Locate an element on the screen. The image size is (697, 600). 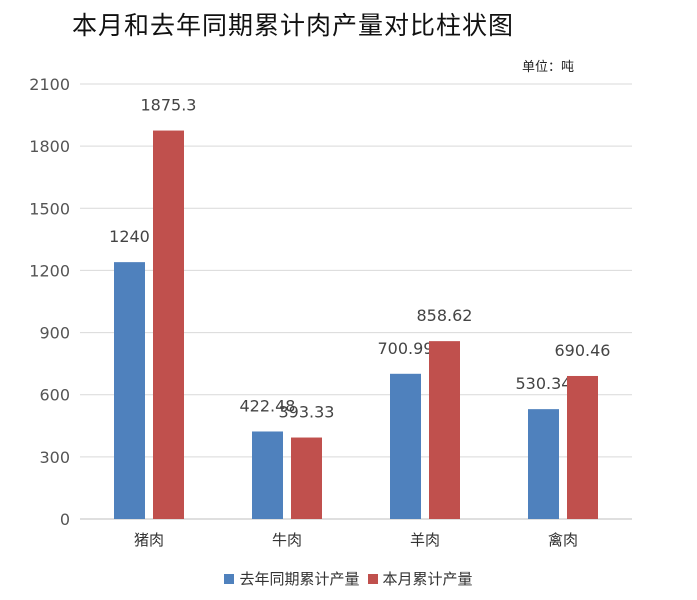
y-tick-label: 1800 is located at coordinates (49, 146).